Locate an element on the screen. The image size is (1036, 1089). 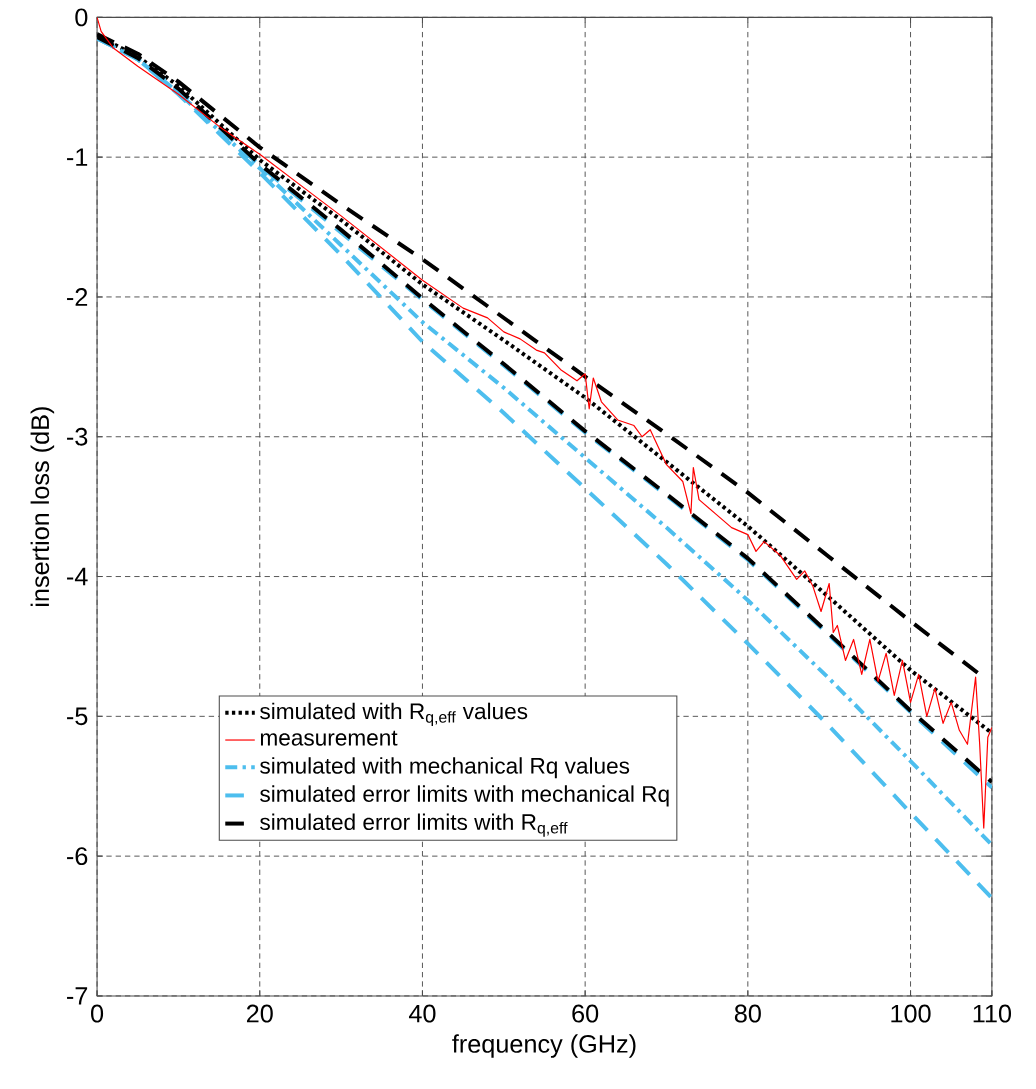
x-tick-label: 110 is located at coordinates (992, 1013).